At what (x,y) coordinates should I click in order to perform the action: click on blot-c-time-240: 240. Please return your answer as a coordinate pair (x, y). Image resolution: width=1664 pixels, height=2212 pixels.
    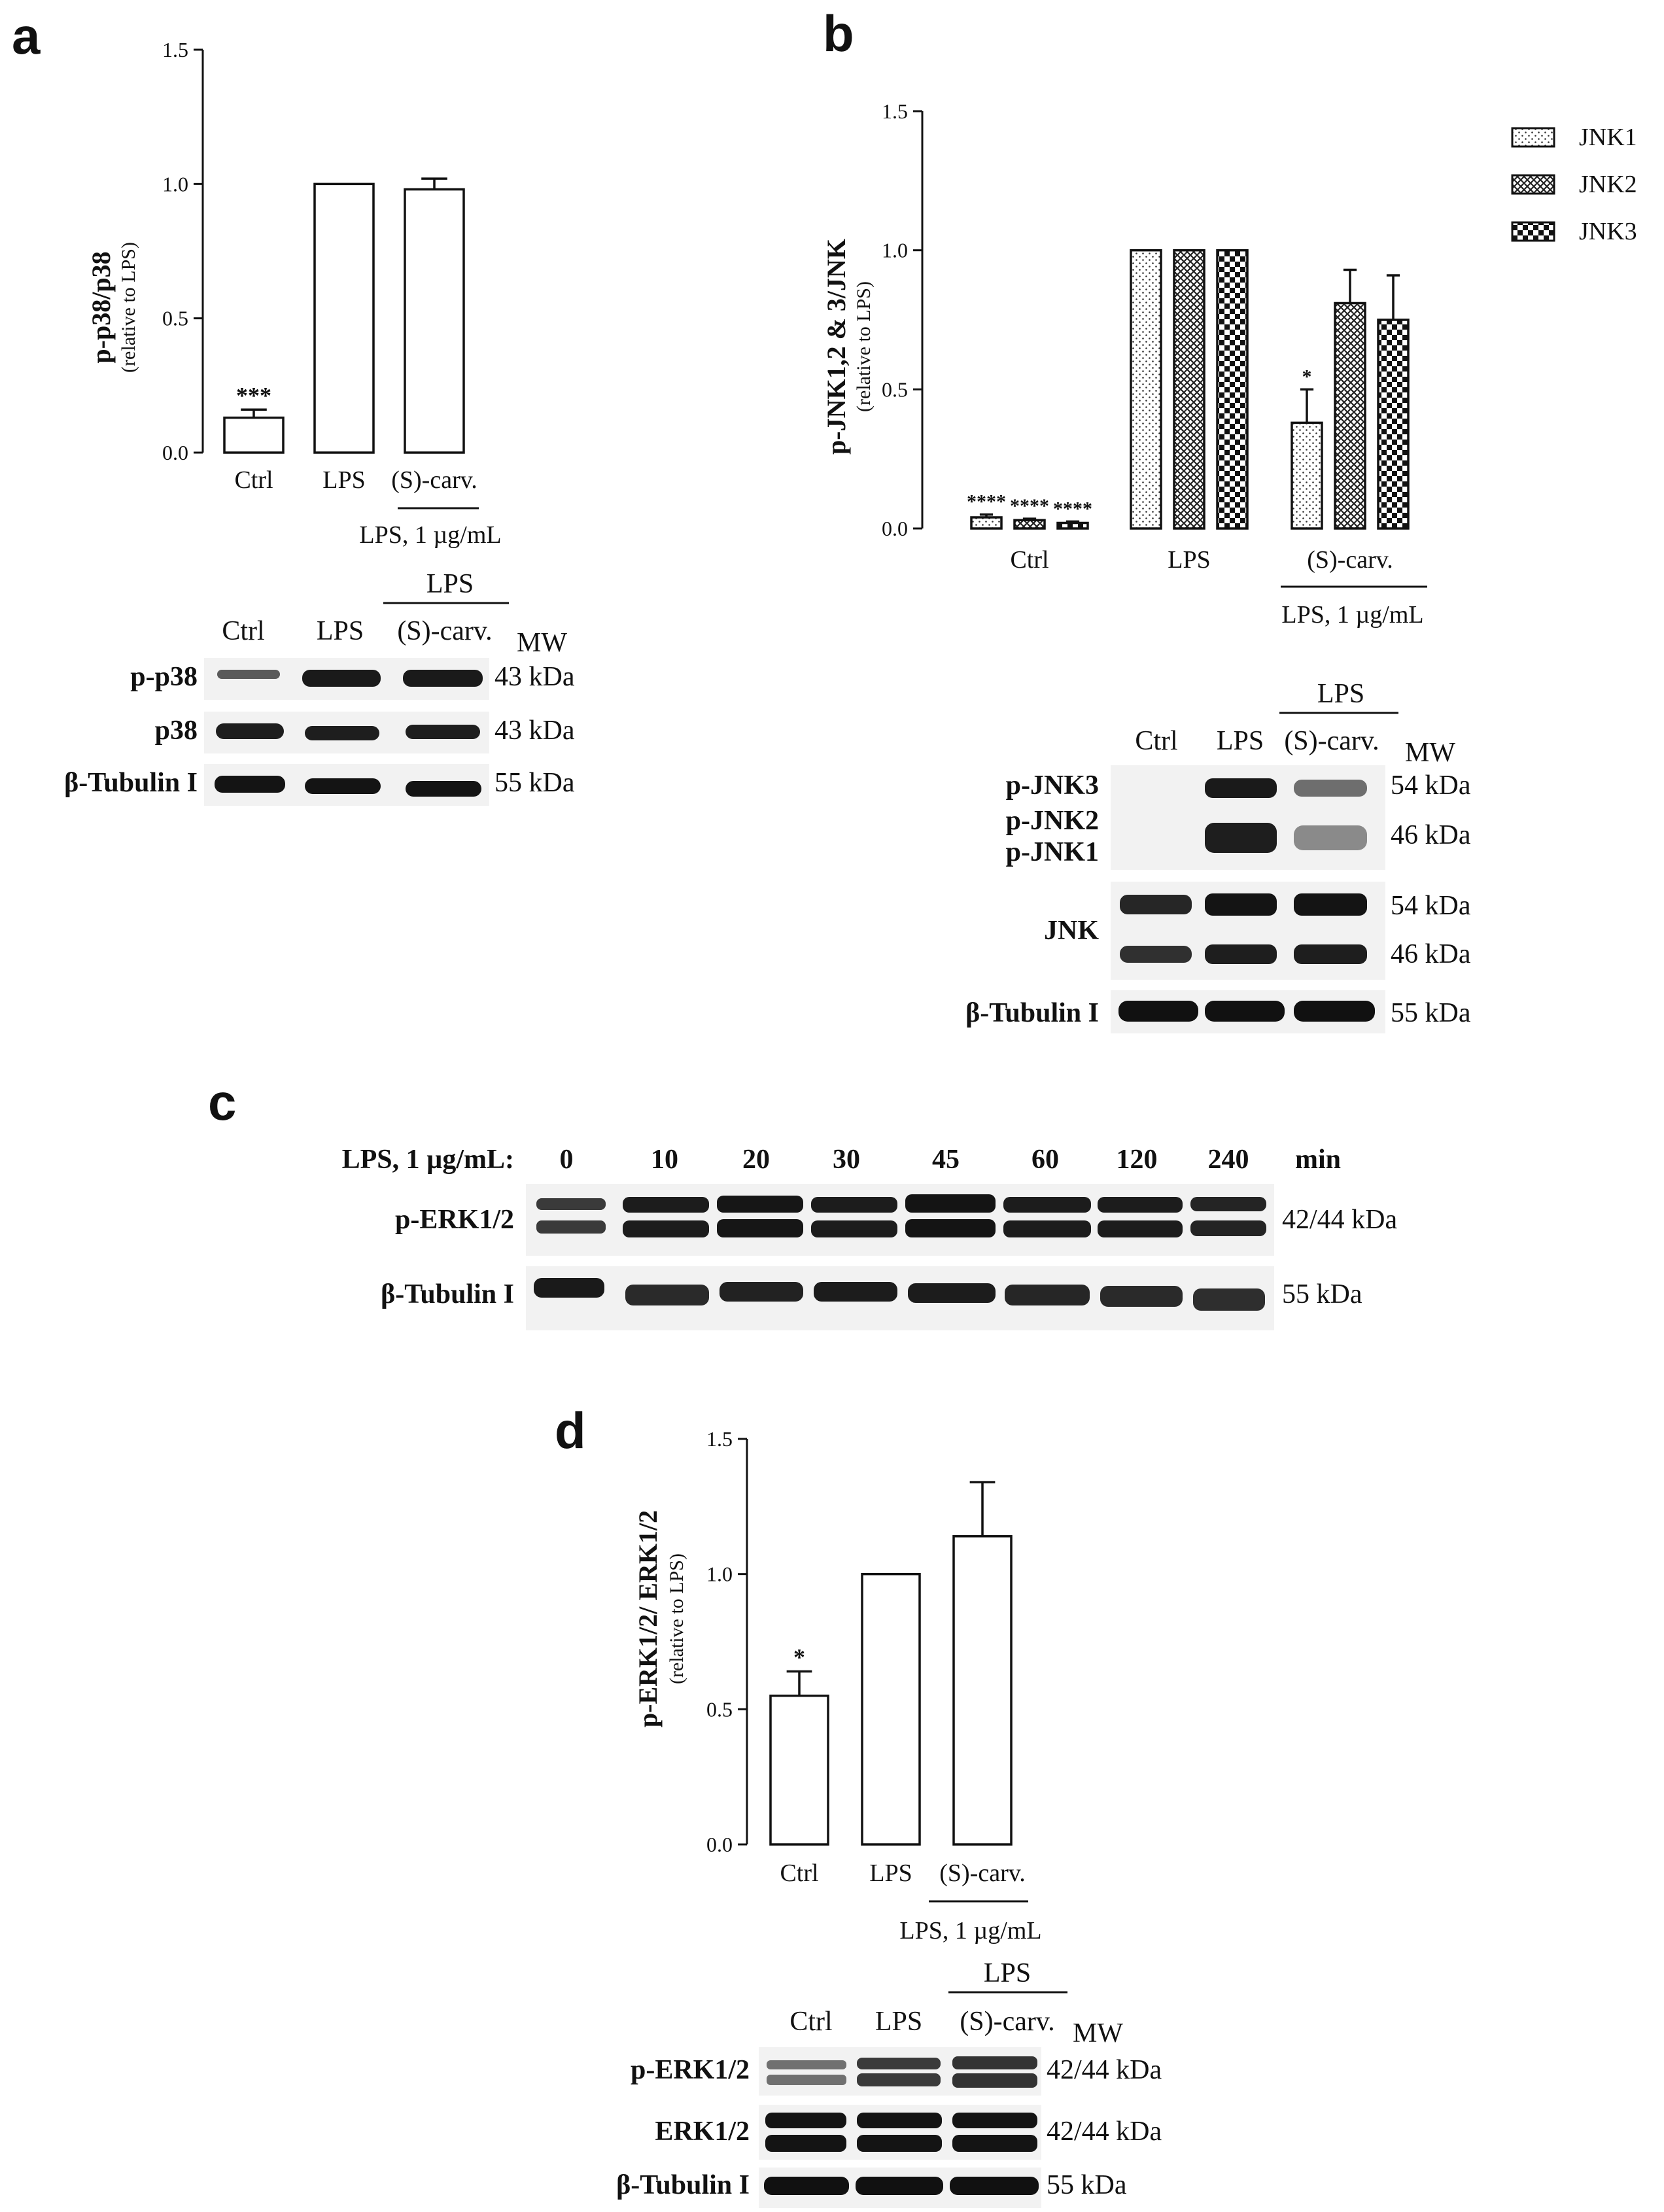
    Looking at the image, I should click on (1228, 1160).